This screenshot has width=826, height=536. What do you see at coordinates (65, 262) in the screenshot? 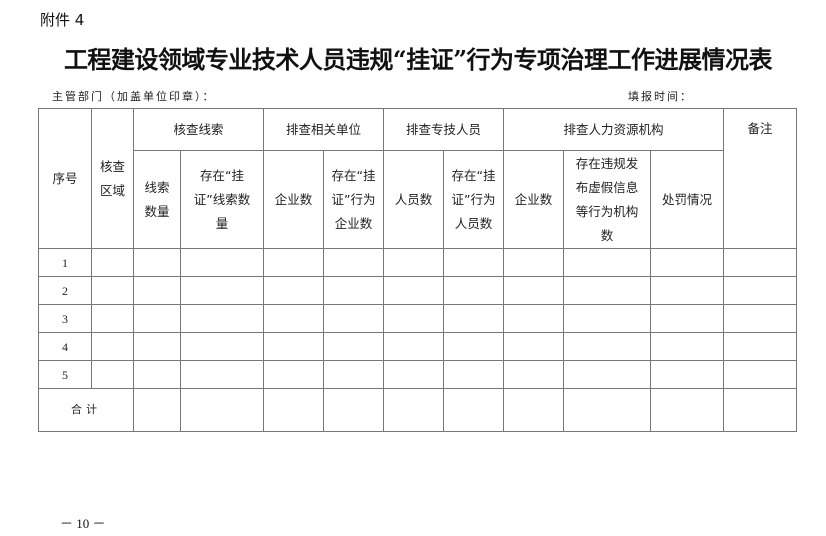
I see `row-number: 1` at bounding box center [65, 262].